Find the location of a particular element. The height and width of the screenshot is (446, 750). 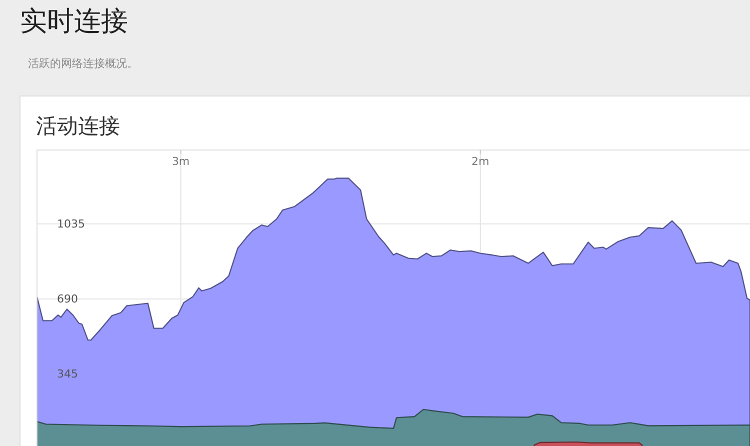

y-tick-label: 345 is located at coordinates (67, 373).